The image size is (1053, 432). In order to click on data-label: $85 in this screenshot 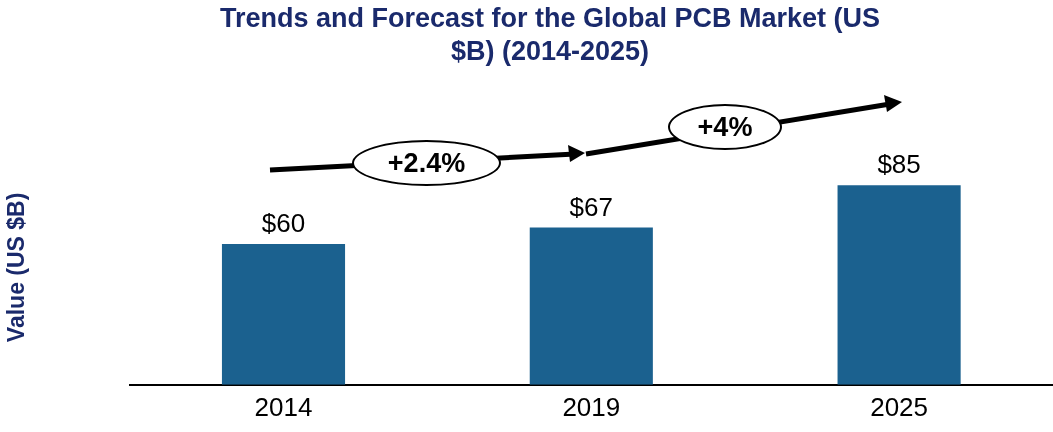, I will do `click(899, 164)`.